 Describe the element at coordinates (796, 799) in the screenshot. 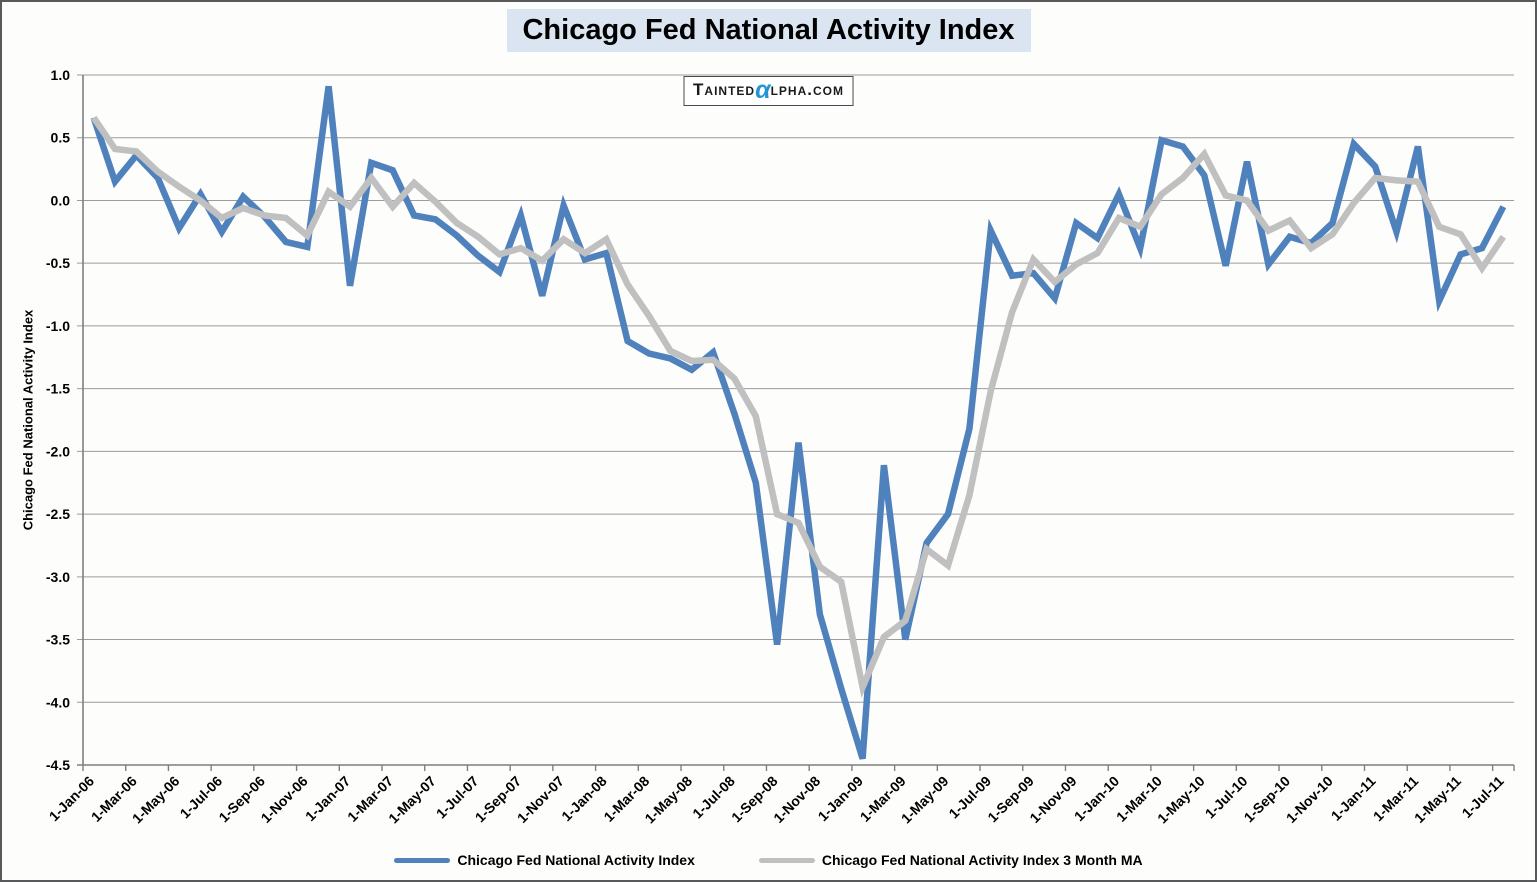

I see `x-axis-label: 1-Nov-08` at that location.